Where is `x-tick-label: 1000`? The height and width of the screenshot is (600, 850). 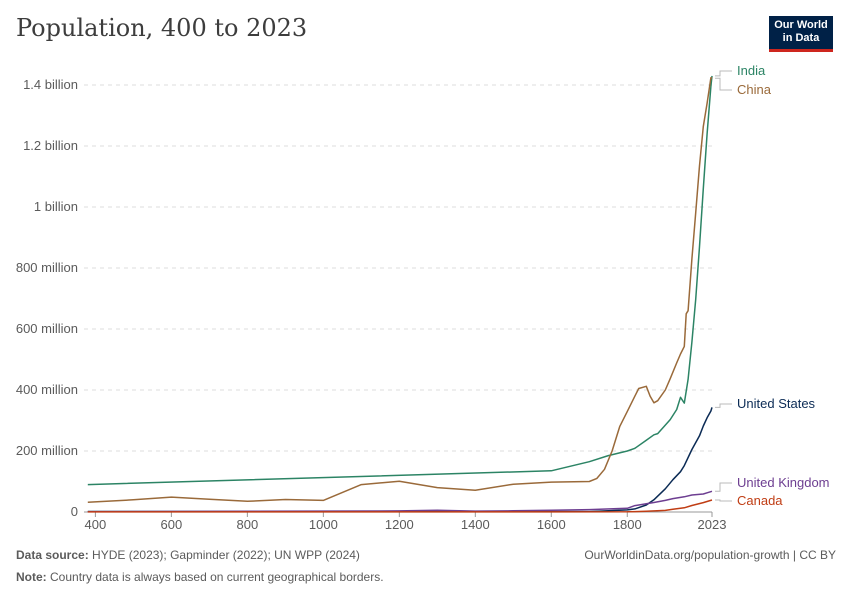
x-tick-label: 1000 is located at coordinates (323, 524).